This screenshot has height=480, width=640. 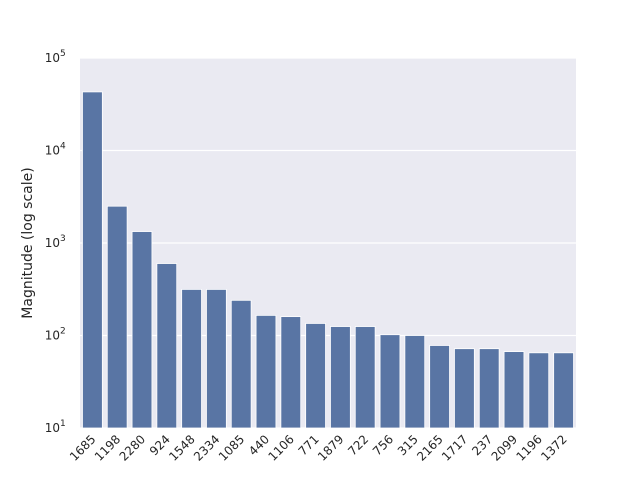 What do you see at coordinates (528, 447) in the screenshot?
I see `x-tick-label: 1196` at bounding box center [528, 447].